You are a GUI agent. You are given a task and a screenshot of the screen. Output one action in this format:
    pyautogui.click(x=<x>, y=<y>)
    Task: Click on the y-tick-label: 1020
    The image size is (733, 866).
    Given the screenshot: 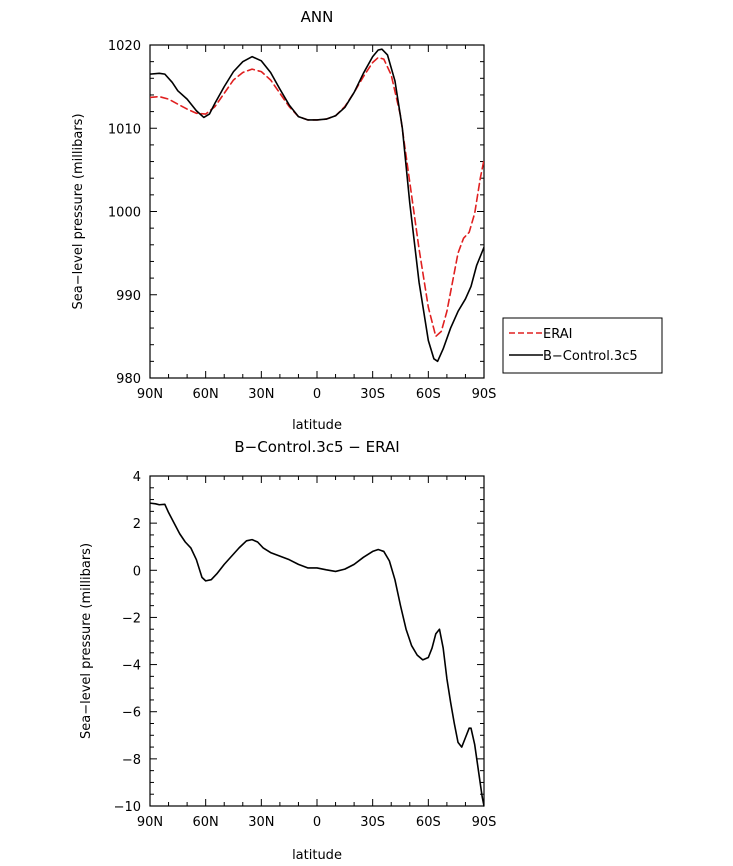 What is the action you would take?
    pyautogui.click(x=124, y=46)
    